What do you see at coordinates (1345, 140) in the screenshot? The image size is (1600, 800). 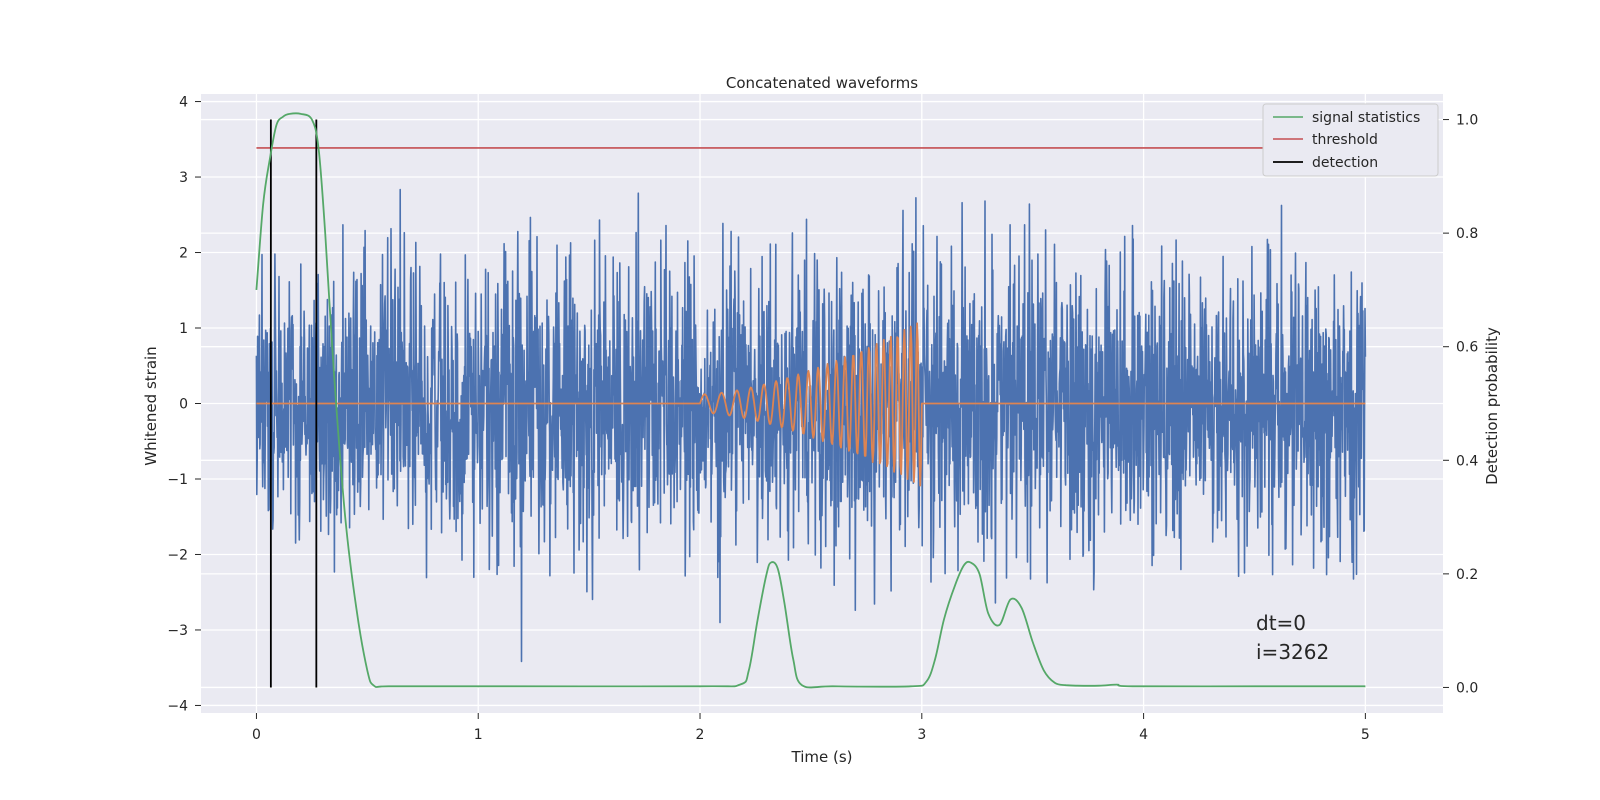 I see `legend-label-threshold: threshold` at bounding box center [1345, 140].